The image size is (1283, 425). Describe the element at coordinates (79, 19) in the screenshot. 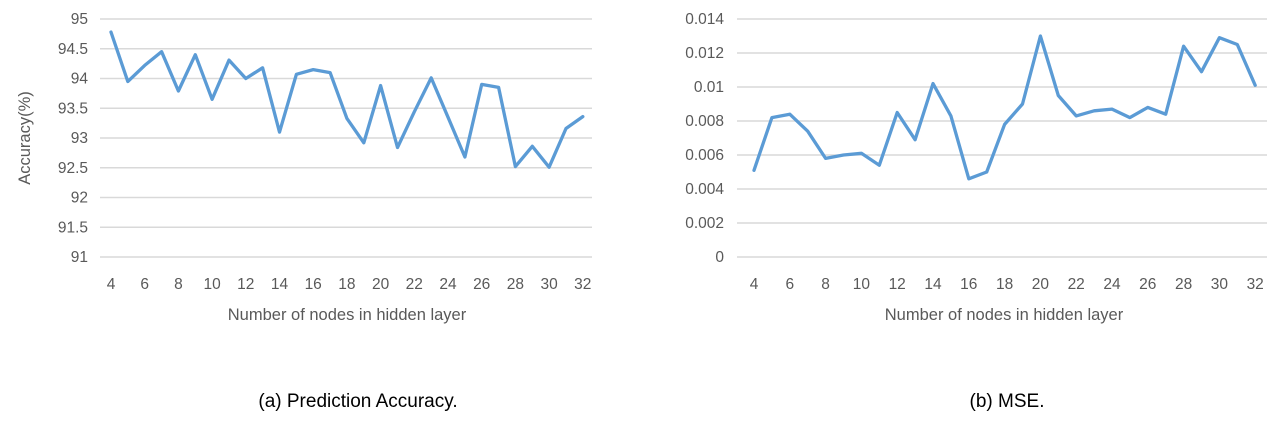

I see `y-tick-label: 95` at that location.